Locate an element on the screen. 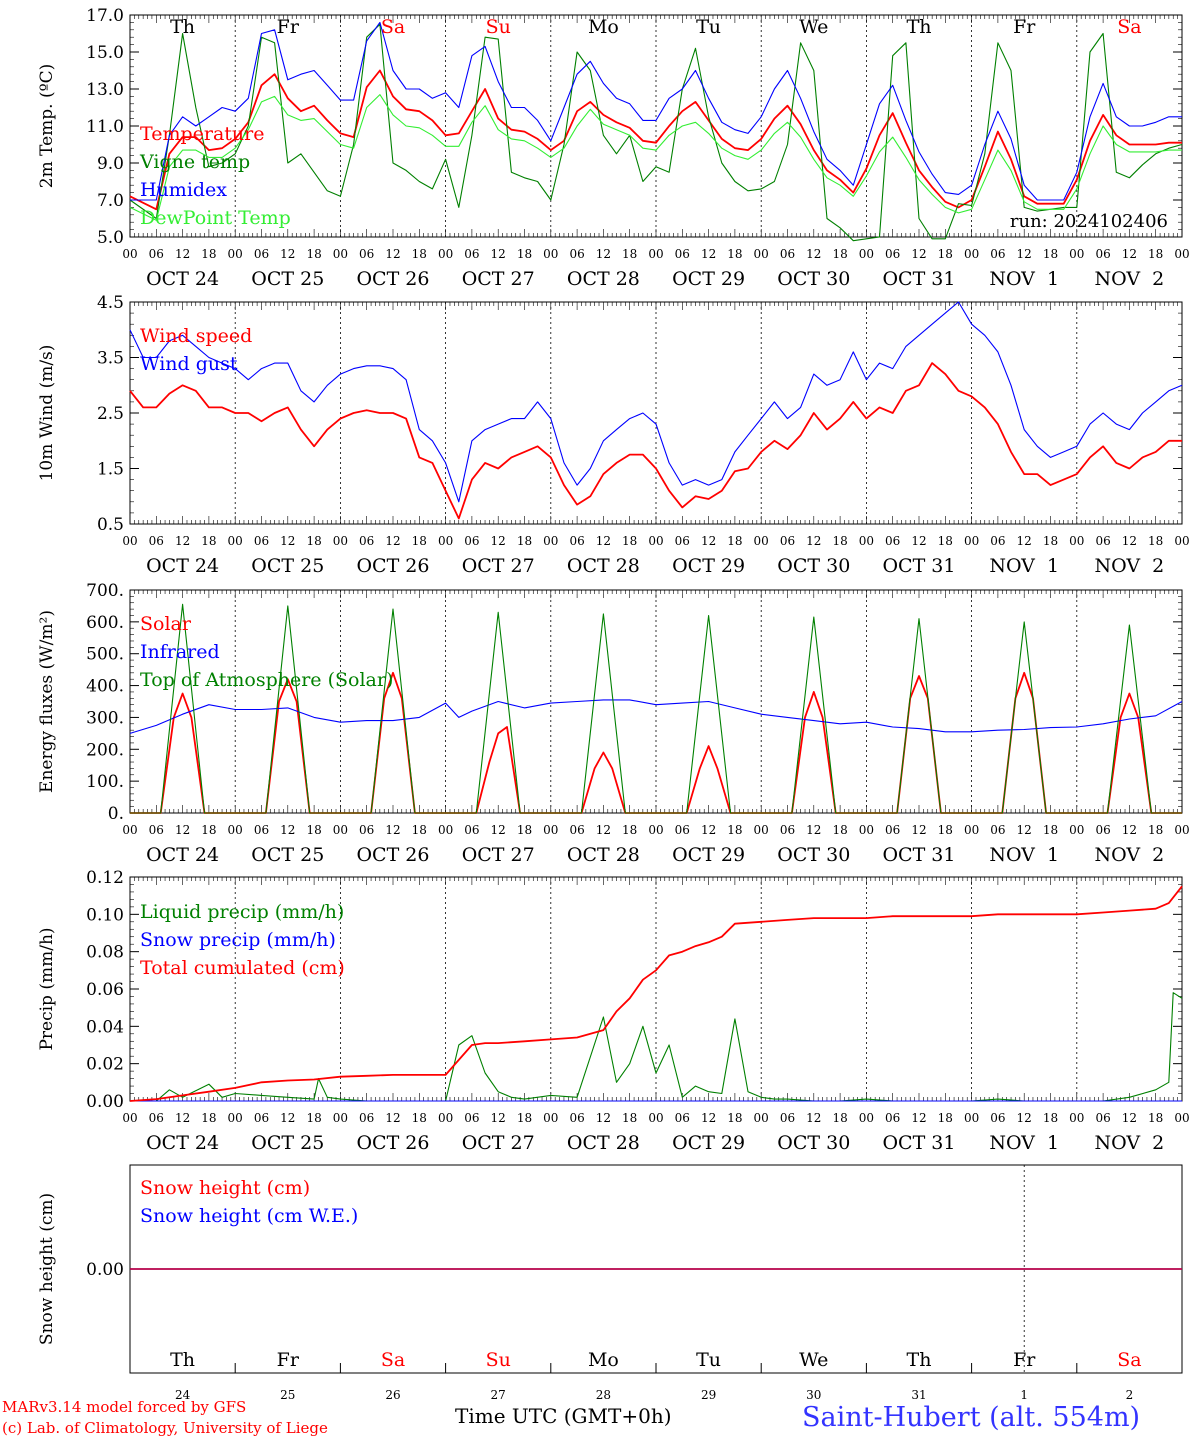 This screenshot has height=1440, width=1194. legend-entry: Total cumulated (cm) is located at coordinates (242, 968).